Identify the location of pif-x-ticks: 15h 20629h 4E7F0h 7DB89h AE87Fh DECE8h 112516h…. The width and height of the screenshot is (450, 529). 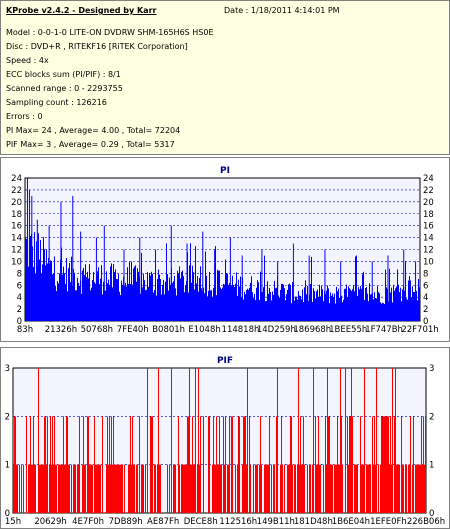
(225, 522).